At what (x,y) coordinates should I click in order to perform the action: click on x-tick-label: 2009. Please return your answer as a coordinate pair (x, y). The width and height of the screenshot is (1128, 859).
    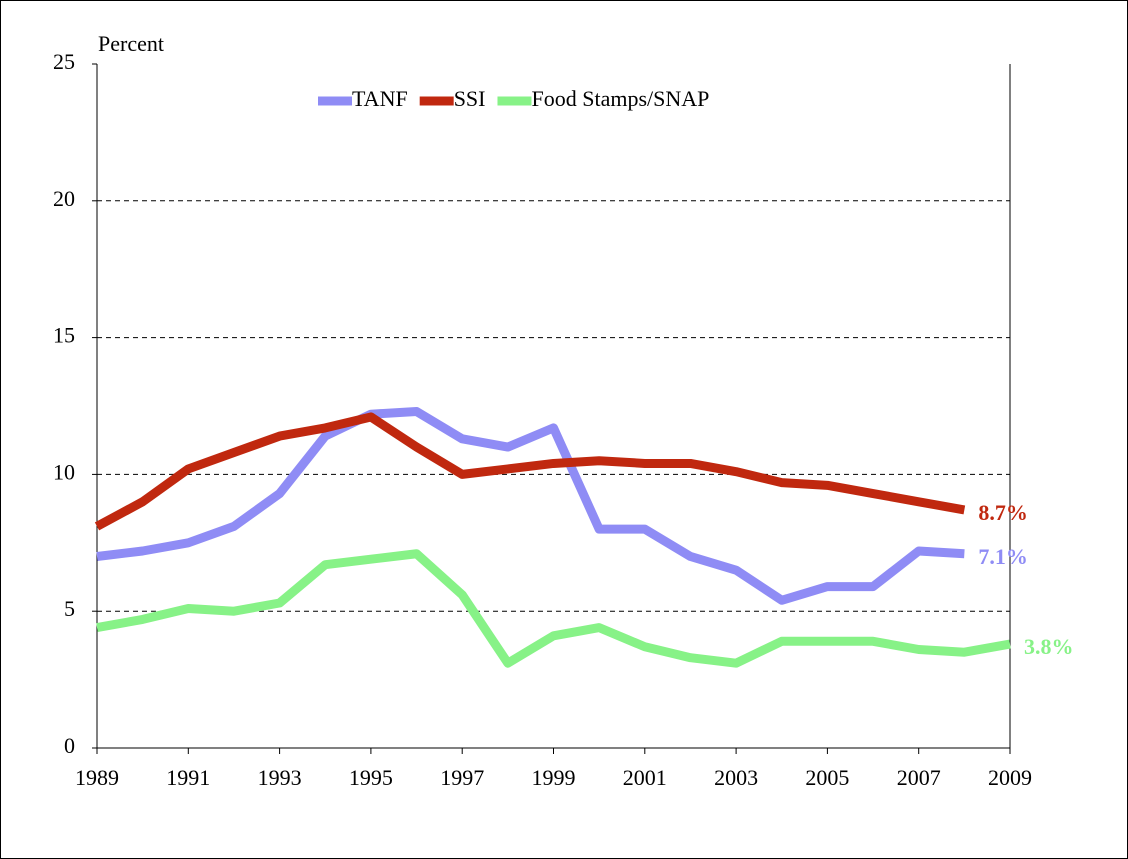
    Looking at the image, I should click on (1010, 777).